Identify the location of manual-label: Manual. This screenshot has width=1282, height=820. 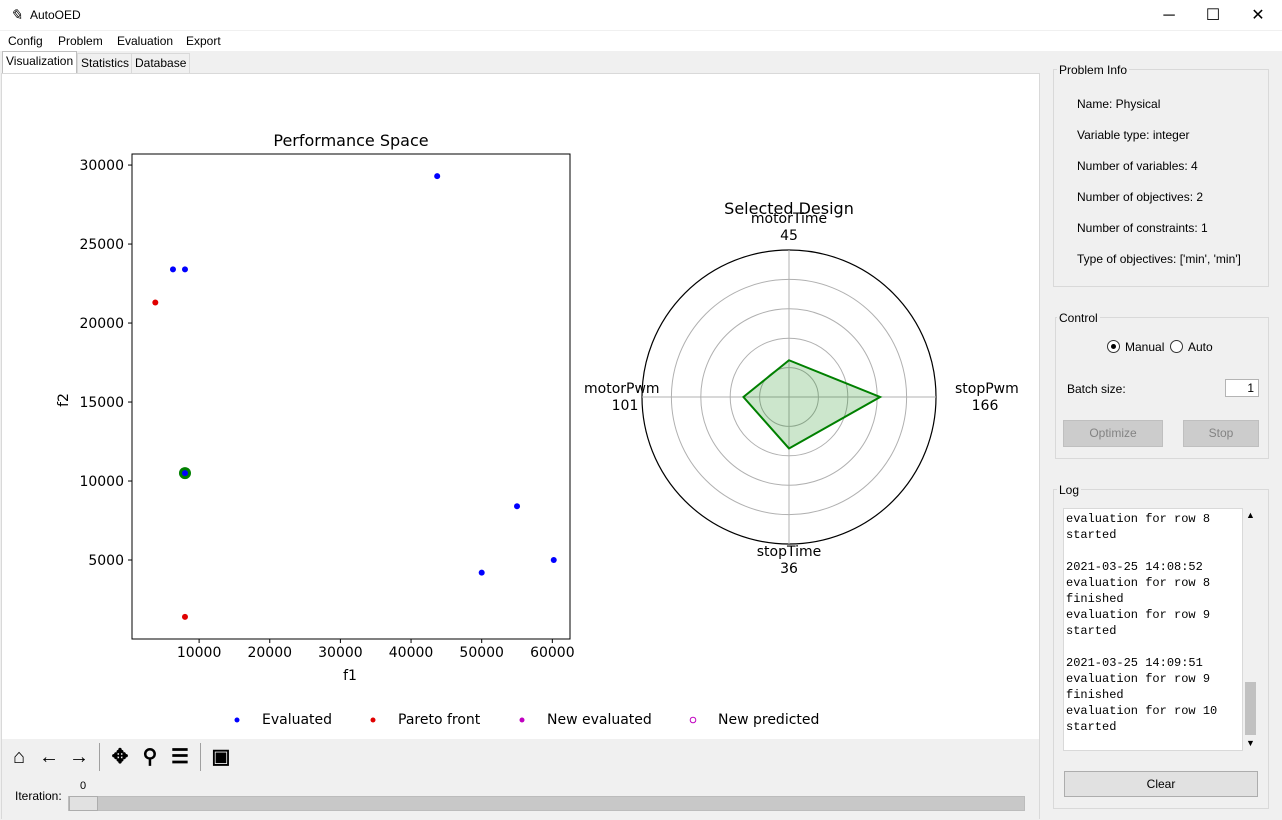
(1145, 347).